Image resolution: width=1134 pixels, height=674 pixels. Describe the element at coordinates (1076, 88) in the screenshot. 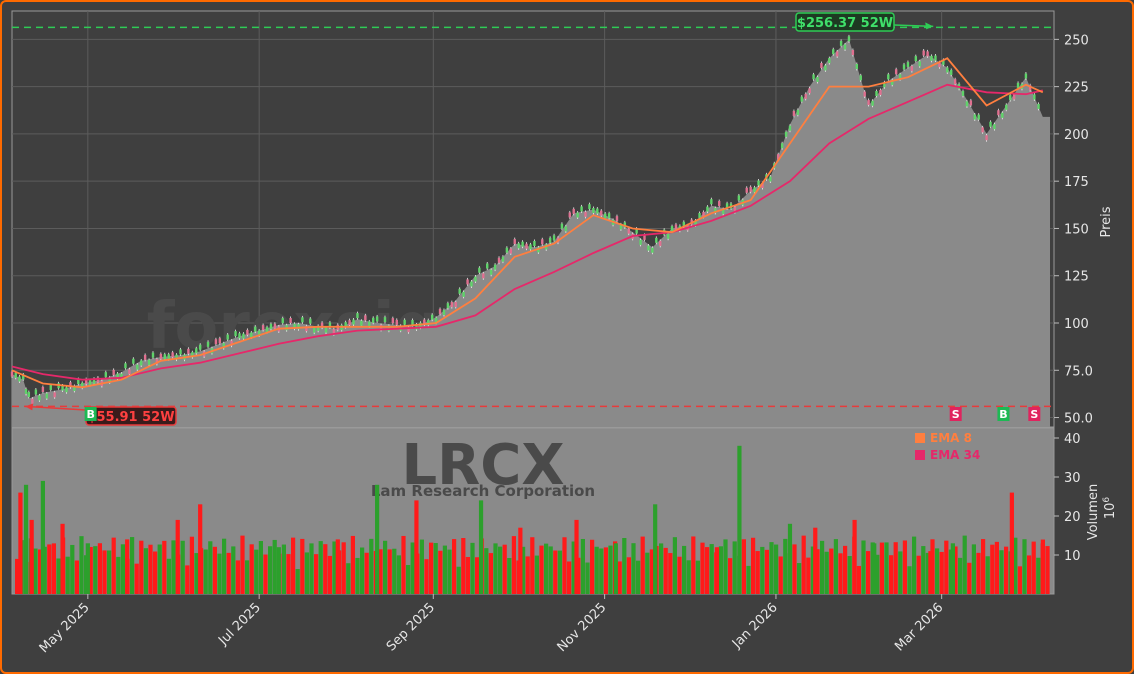

I see `price-tick-label: 225` at that location.